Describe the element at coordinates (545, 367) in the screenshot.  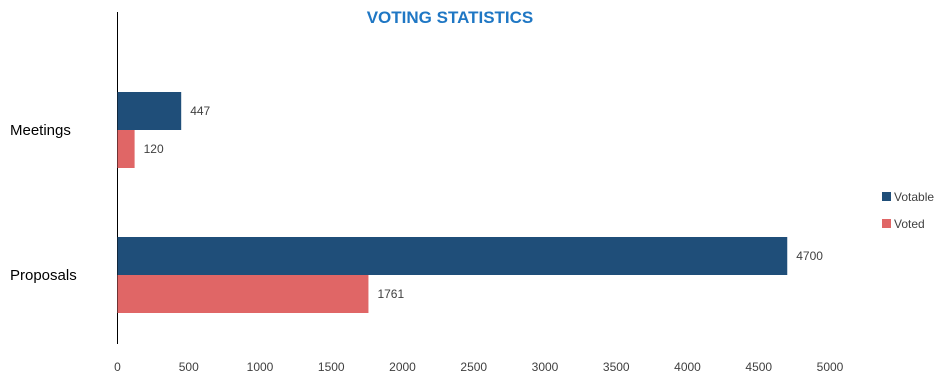
I see `x-tick-label-3000: 3000` at that location.